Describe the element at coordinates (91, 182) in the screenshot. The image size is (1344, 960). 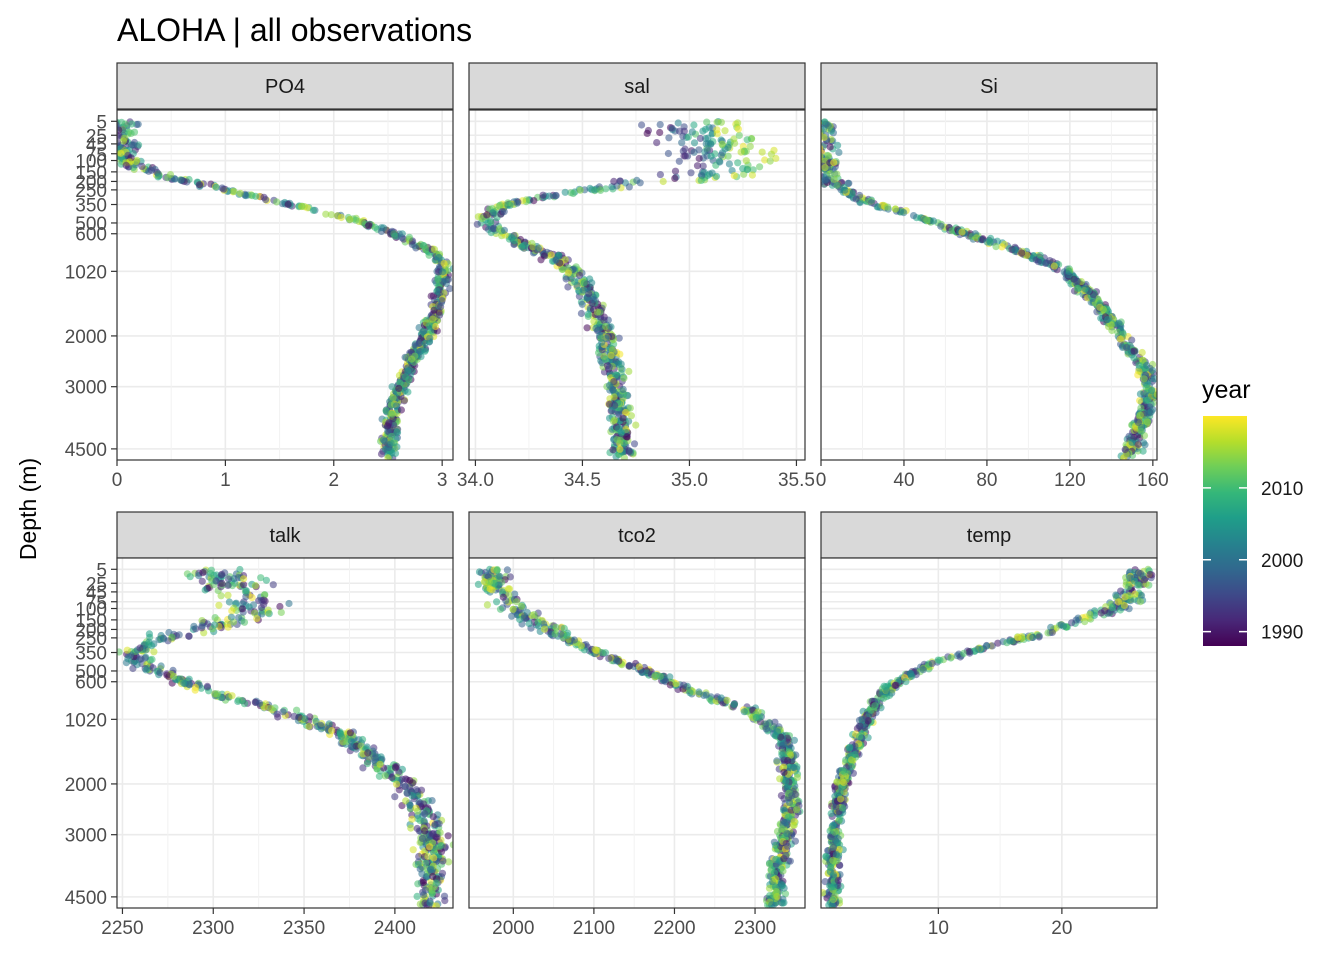
I see `y-tick-label: 200` at that location.